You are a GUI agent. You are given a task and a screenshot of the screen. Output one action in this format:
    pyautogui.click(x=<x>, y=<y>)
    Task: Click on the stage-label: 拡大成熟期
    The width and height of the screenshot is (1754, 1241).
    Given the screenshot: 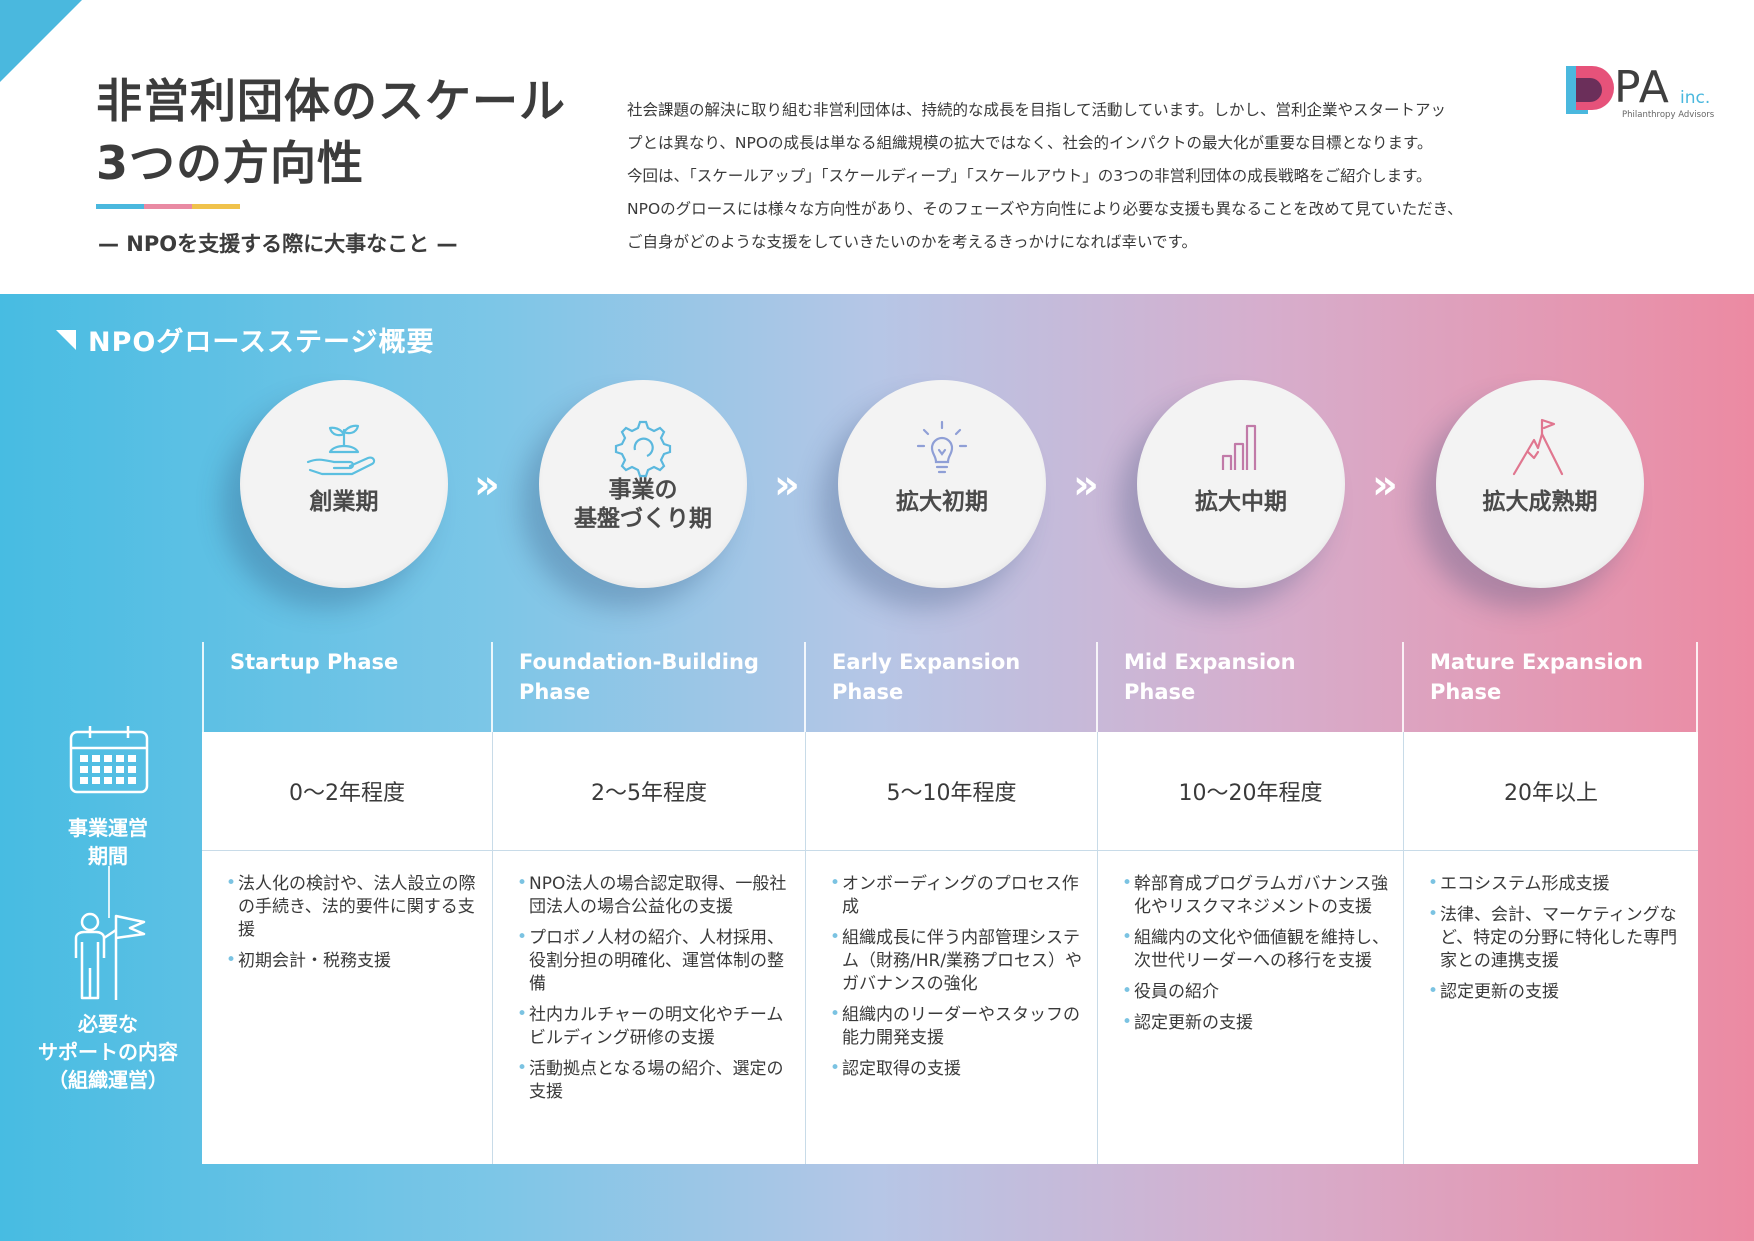 What is the action you would take?
    pyautogui.click(x=1540, y=502)
    